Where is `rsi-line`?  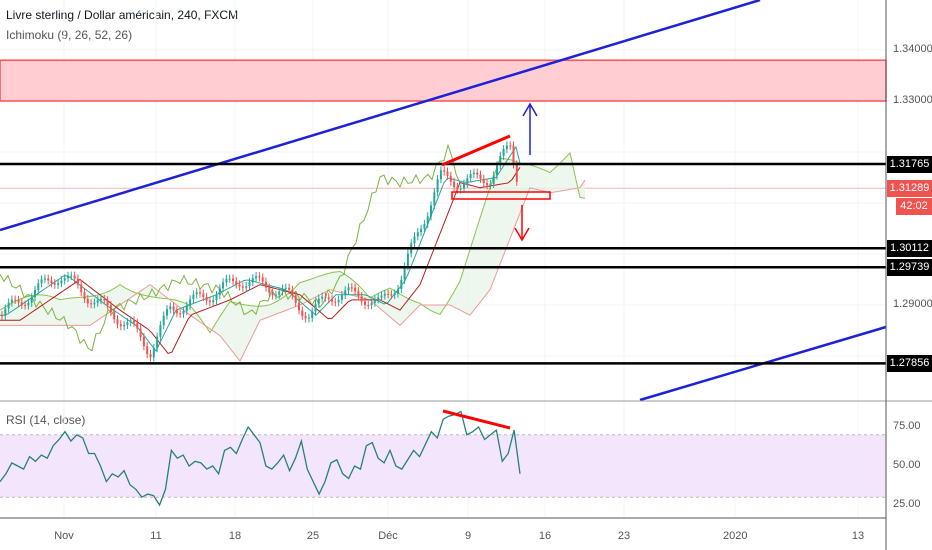 rsi-line is located at coordinates (260, 458).